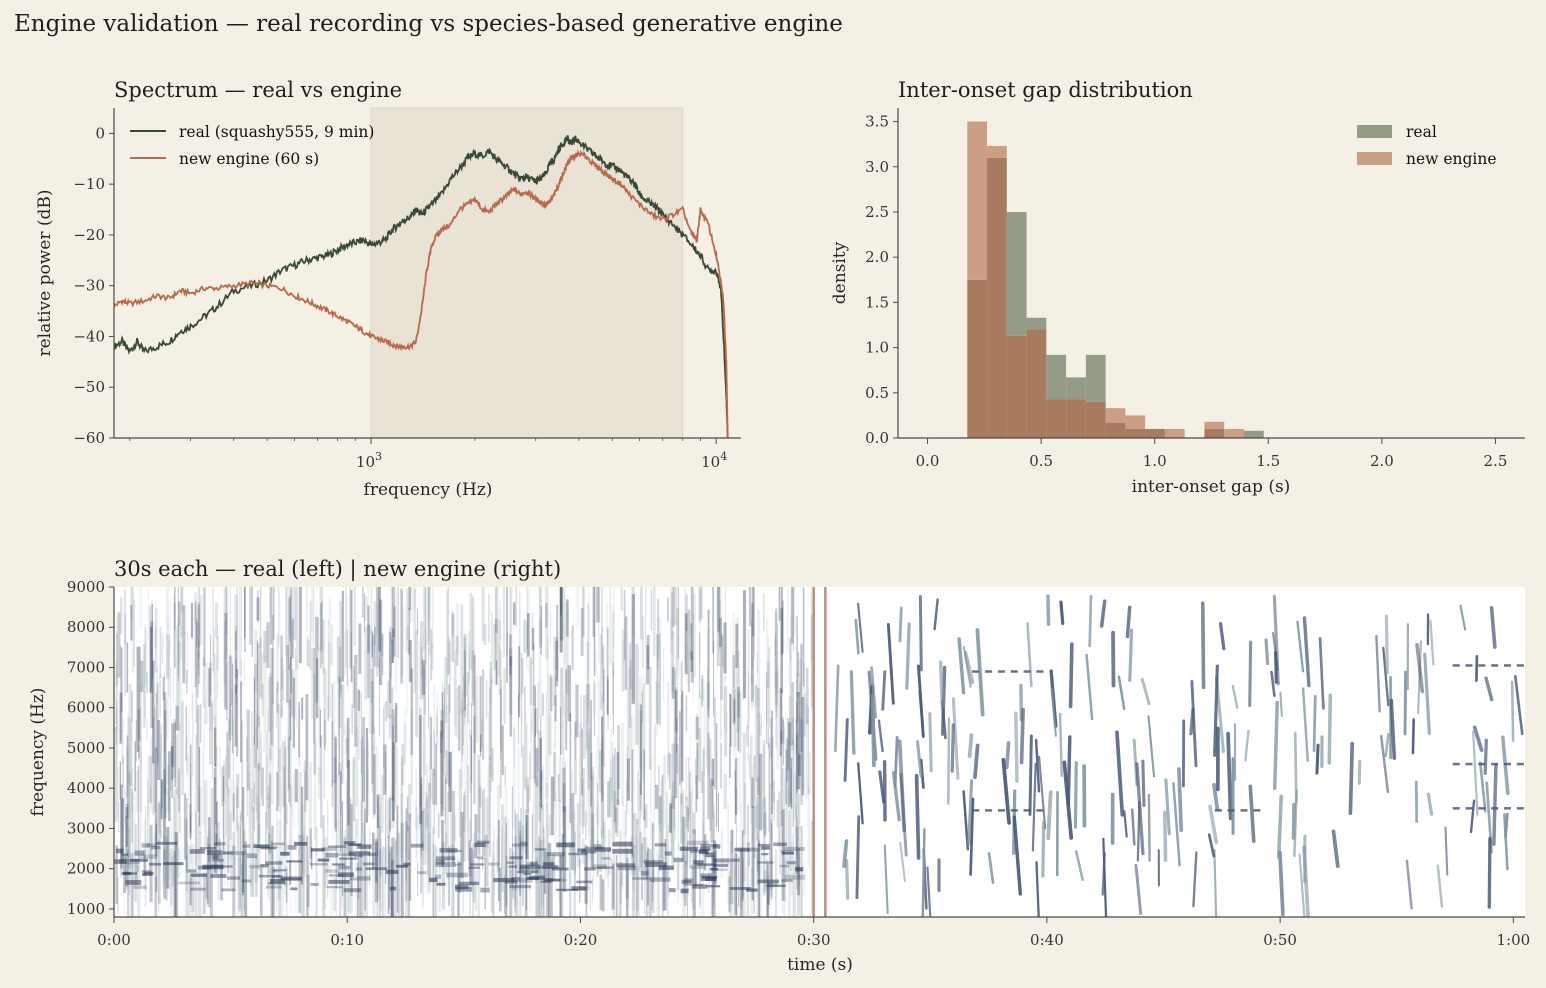  Describe the element at coordinates (86, 748) in the screenshot. I see `spectrogram-y-tick-label: 5000` at that location.